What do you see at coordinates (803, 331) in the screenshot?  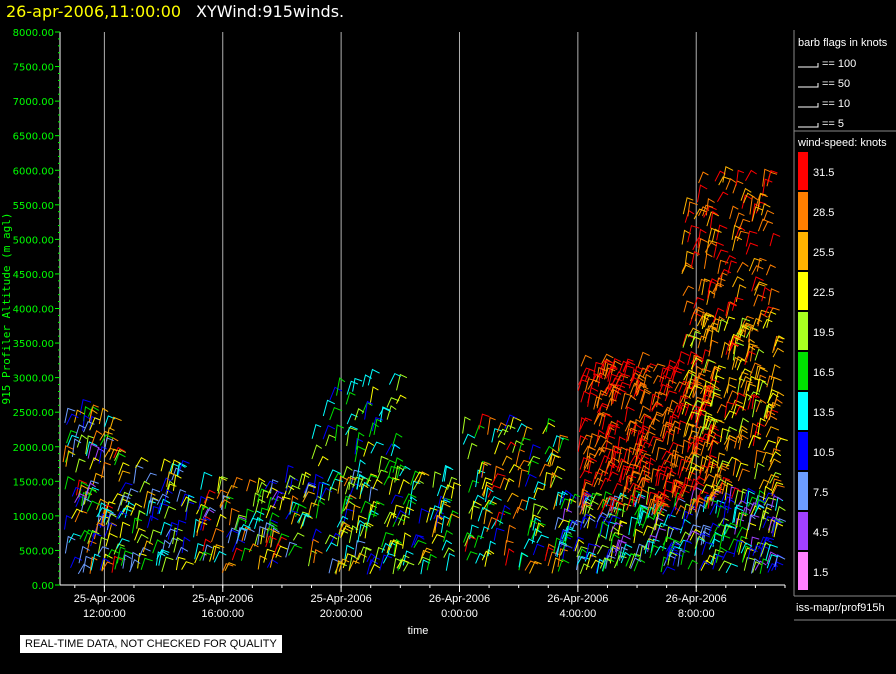 I see `speed-swatch` at bounding box center [803, 331].